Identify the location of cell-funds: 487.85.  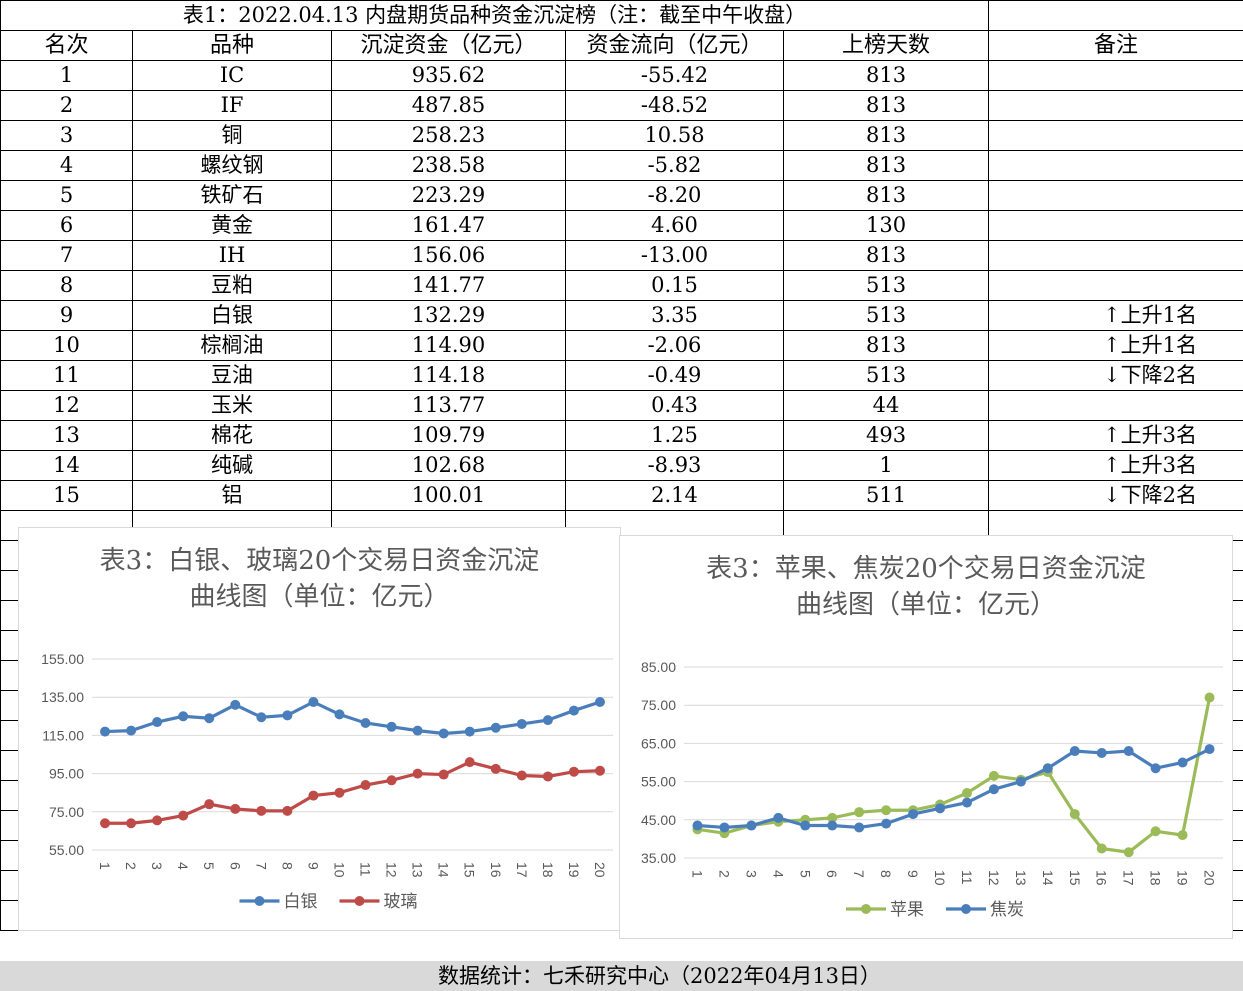
(448, 105).